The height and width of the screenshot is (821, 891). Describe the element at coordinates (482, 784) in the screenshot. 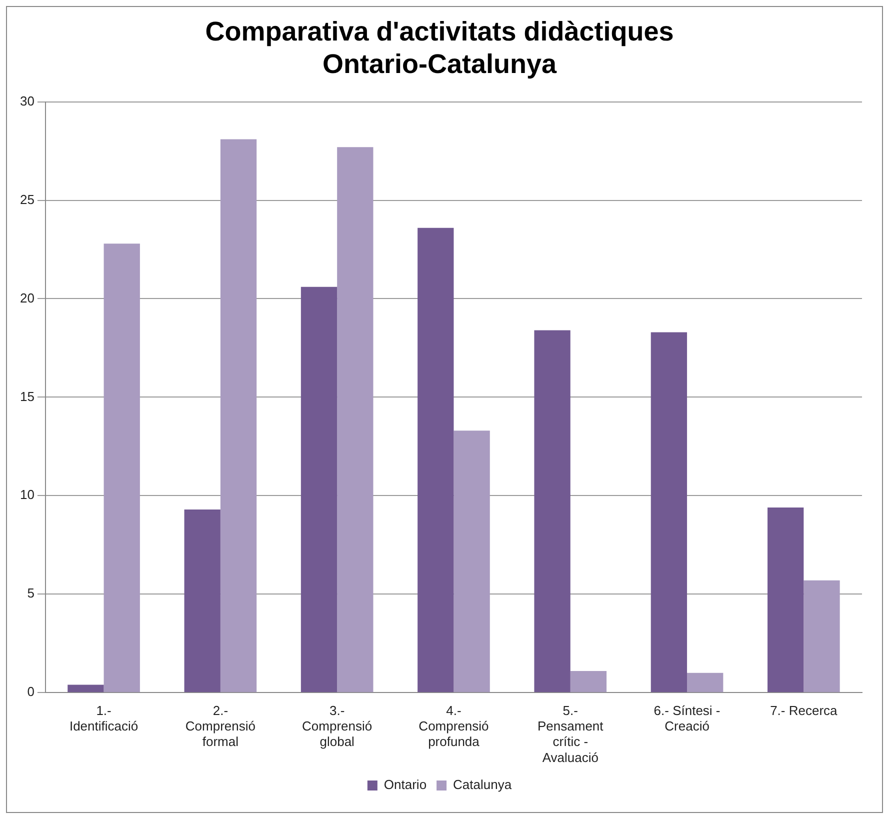

I see `legend-label: Catalunya` at that location.